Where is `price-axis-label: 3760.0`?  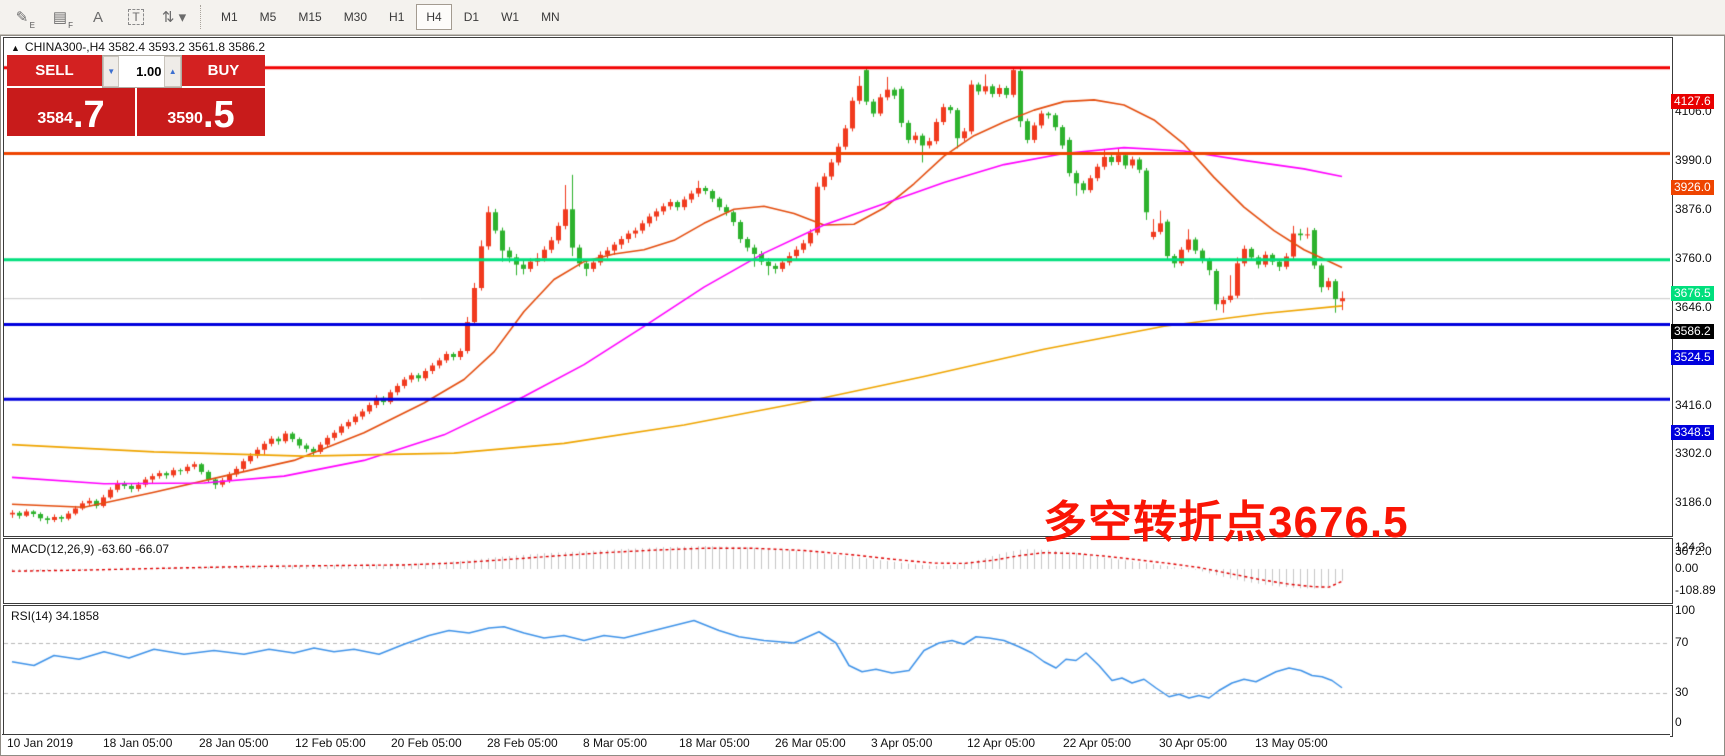 price-axis-label: 3760.0 is located at coordinates (1693, 258).